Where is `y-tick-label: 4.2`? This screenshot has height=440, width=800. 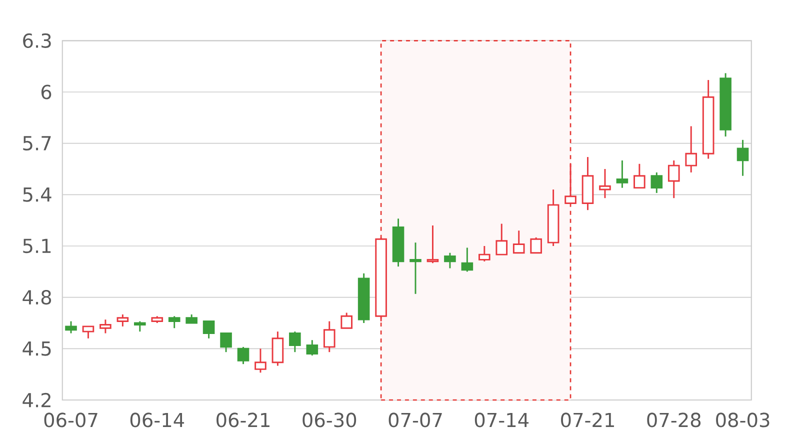 y-tick-label: 4.2 is located at coordinates (36, 400).